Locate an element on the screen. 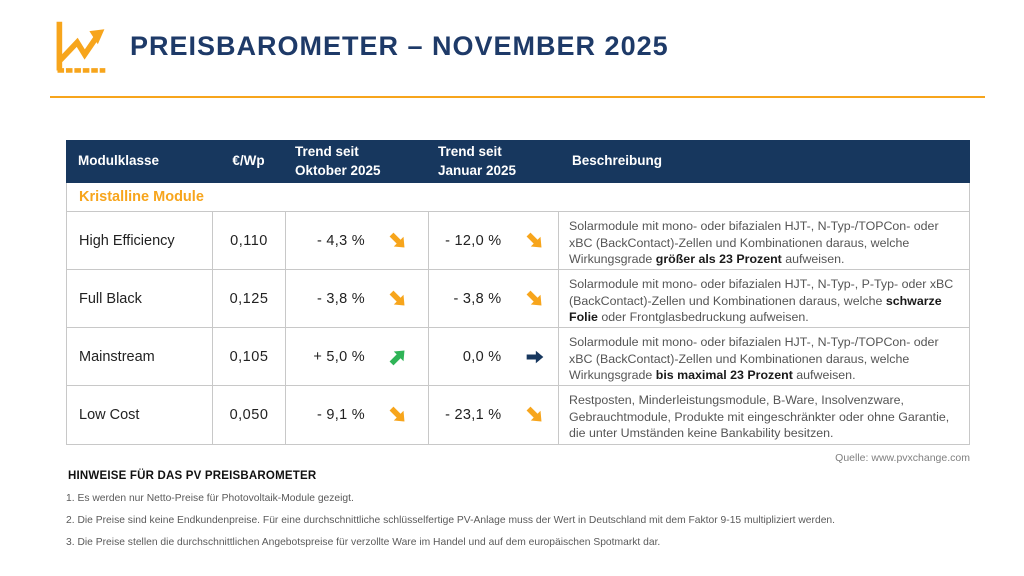  page-title: PREISBAROMETER – NOVEMBER 2025 is located at coordinates (399, 46).